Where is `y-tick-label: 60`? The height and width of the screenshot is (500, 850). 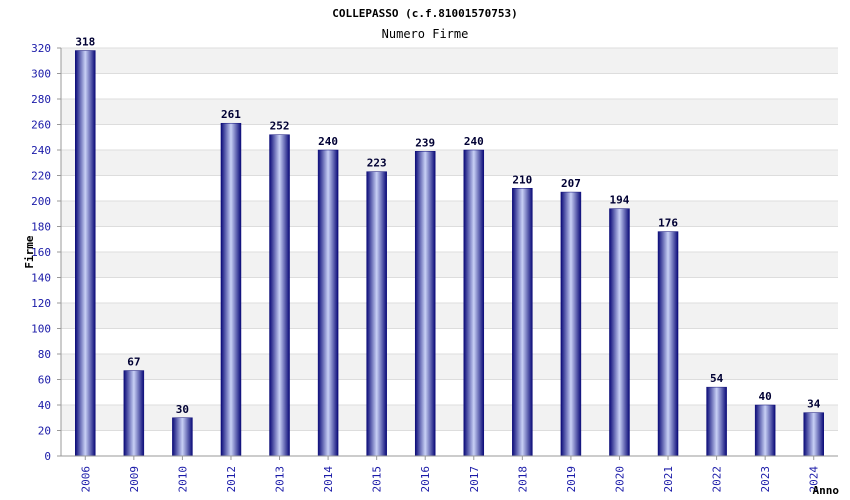 y-tick-label: 60 is located at coordinates (44, 380).